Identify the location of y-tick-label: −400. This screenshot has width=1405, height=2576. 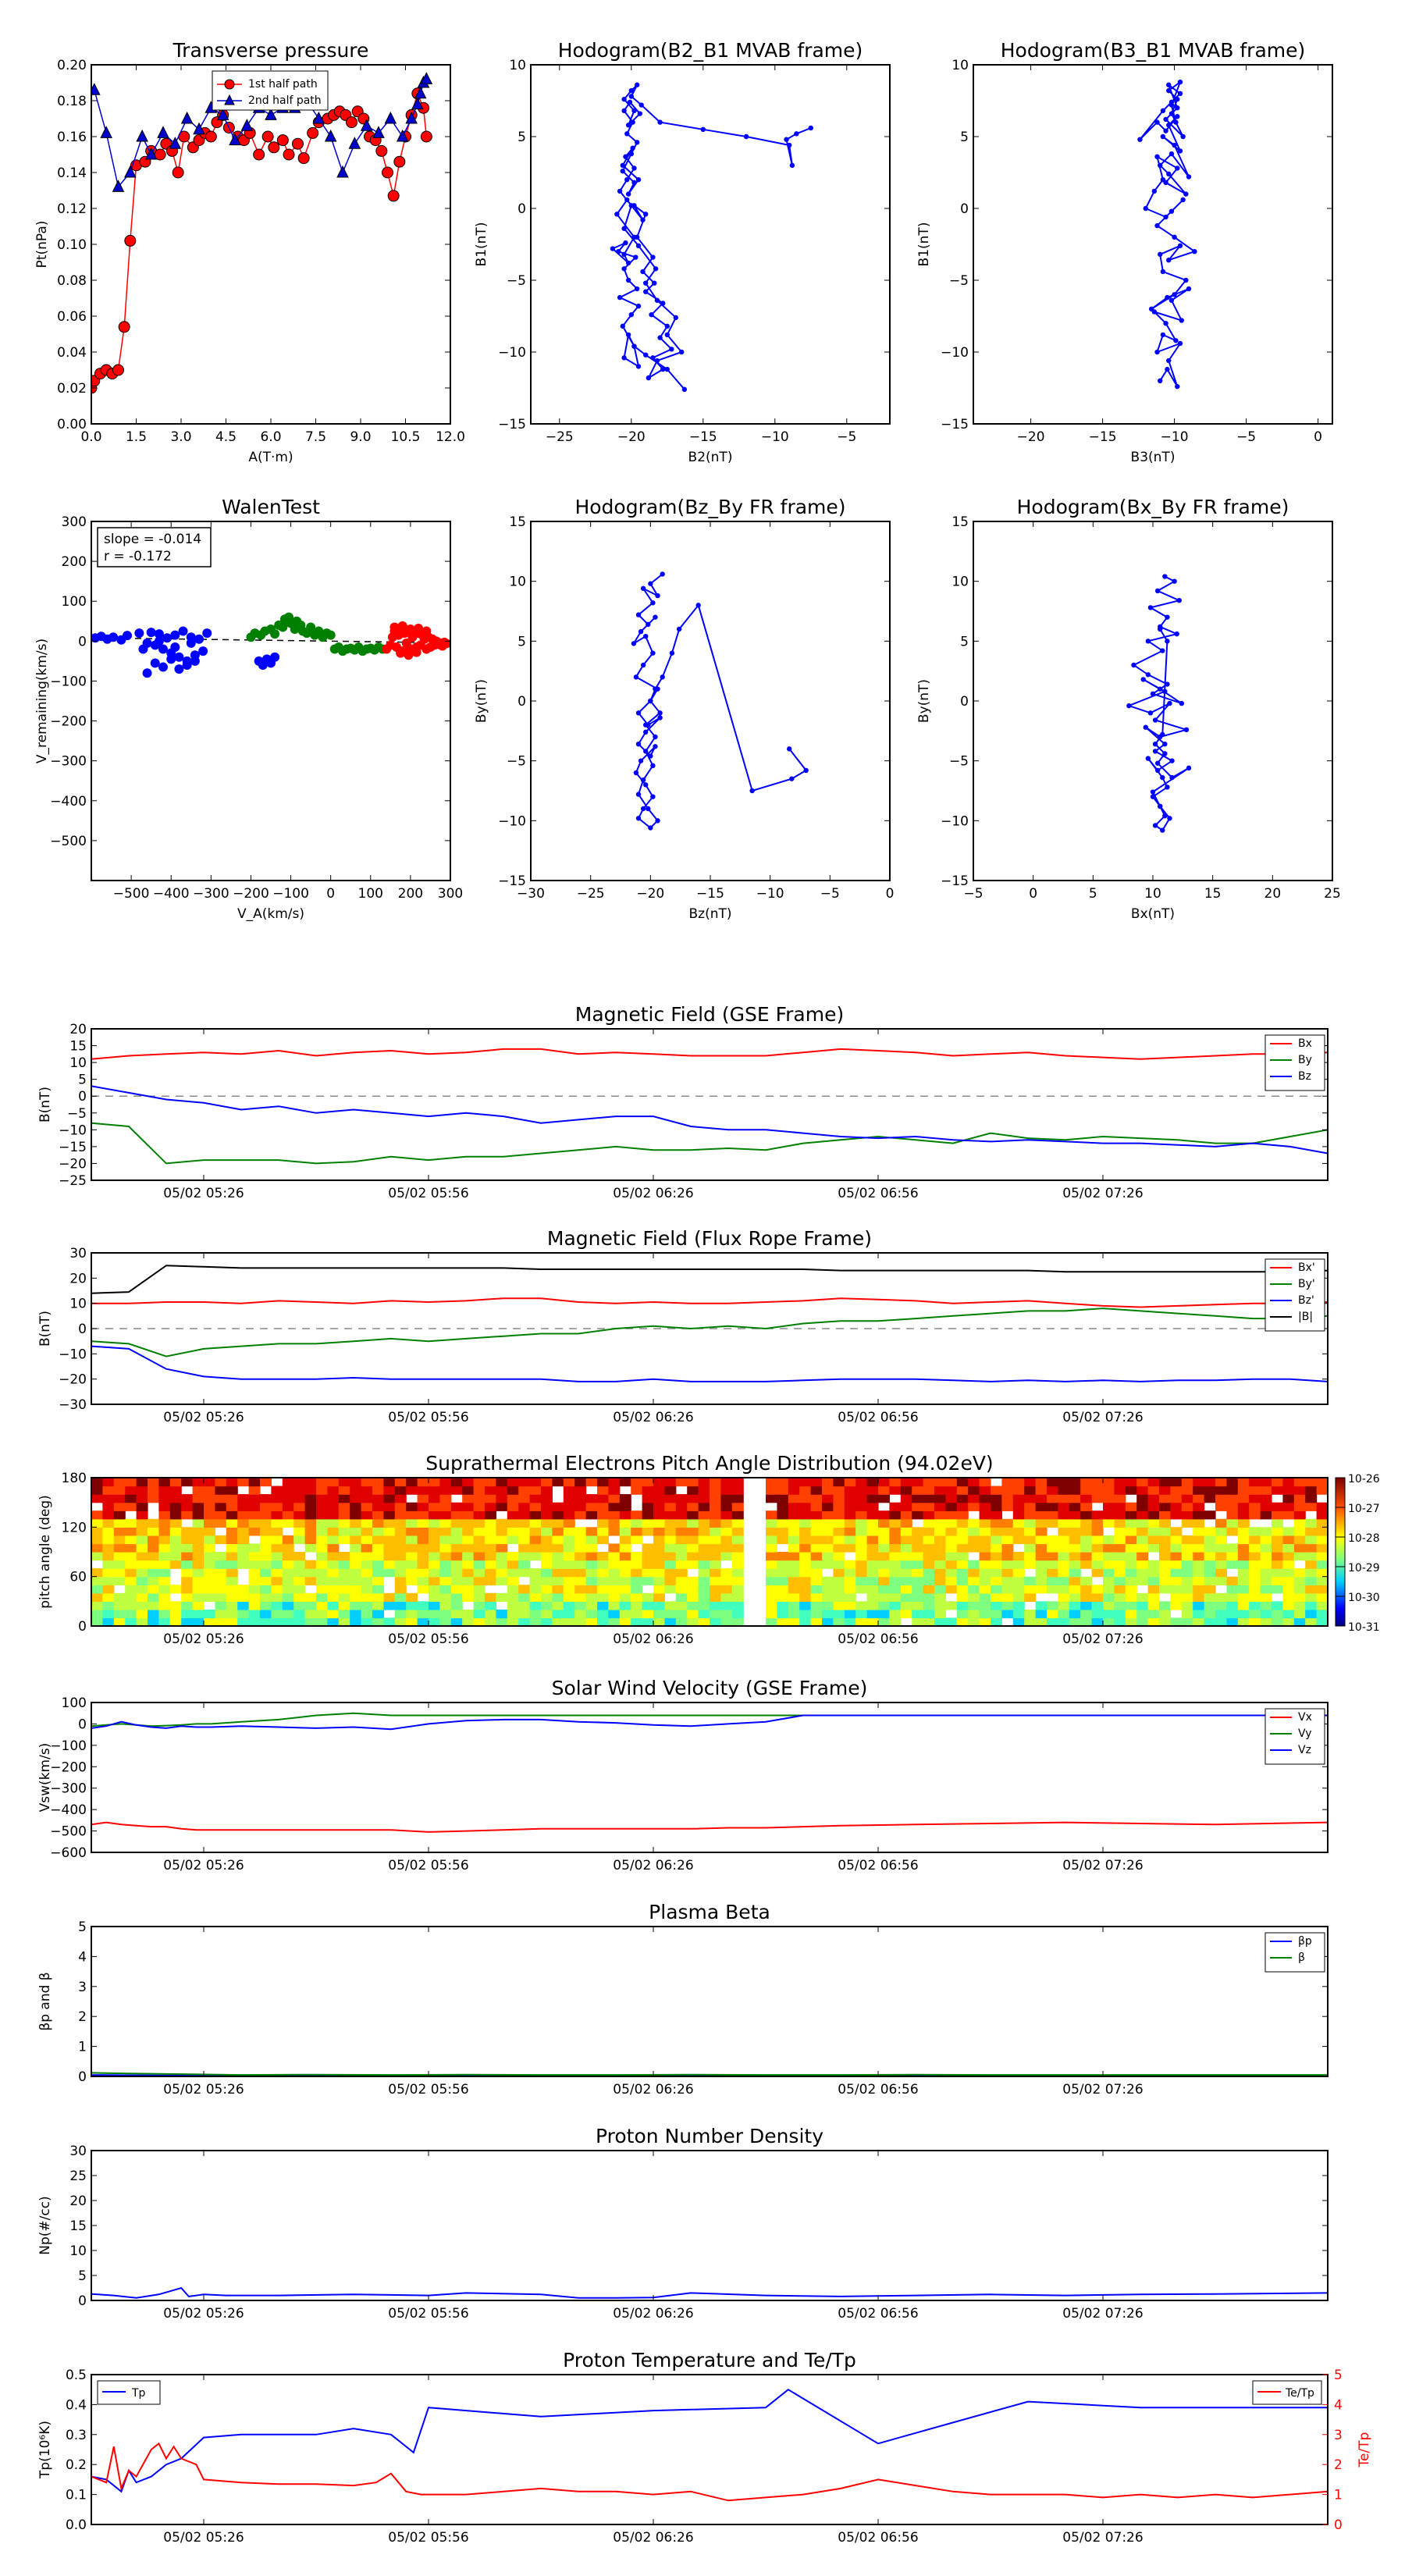
(68, 801).